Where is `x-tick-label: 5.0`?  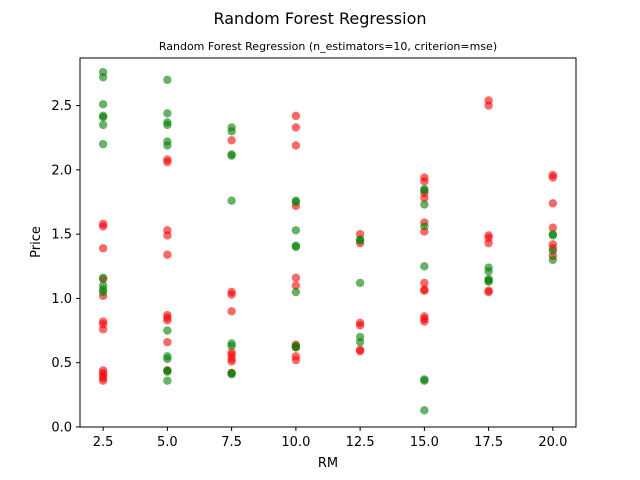 x-tick-label: 5.0 is located at coordinates (167, 442).